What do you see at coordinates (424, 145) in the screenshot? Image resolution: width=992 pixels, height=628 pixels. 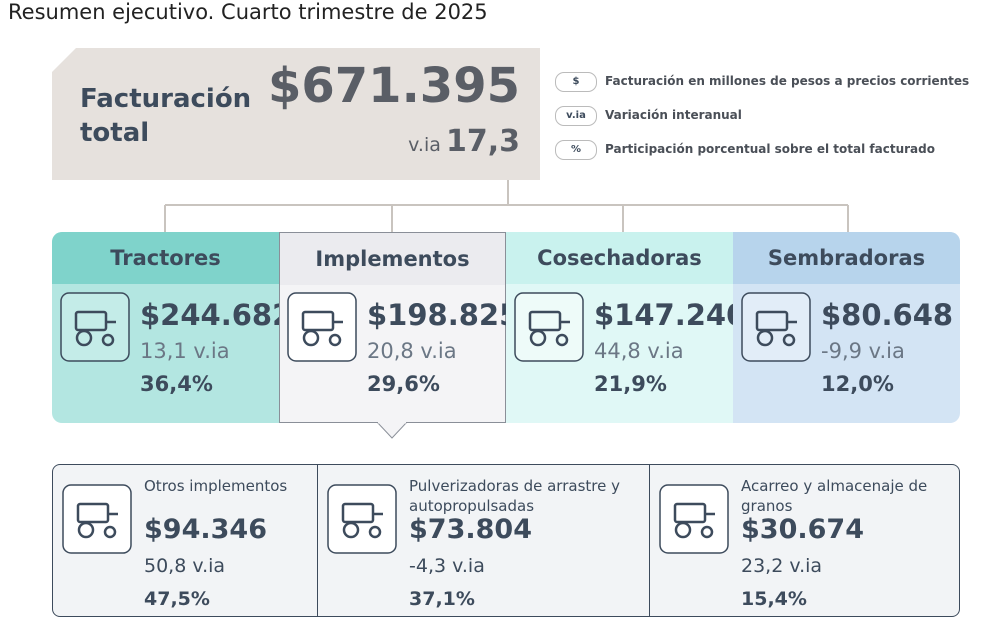 I see `via-label: v.ia` at bounding box center [424, 145].